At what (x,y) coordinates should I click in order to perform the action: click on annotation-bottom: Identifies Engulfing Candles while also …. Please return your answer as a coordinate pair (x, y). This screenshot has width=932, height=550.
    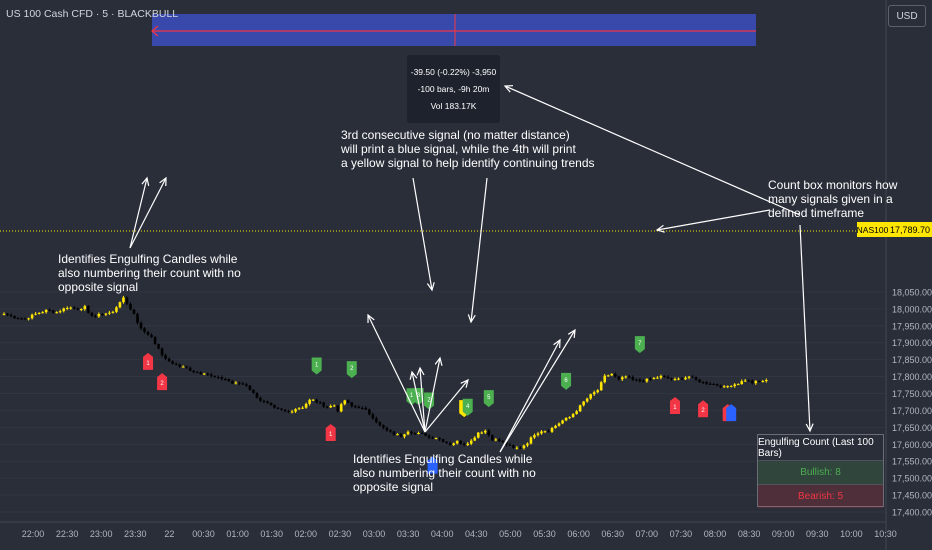
    Looking at the image, I should click on (444, 473).